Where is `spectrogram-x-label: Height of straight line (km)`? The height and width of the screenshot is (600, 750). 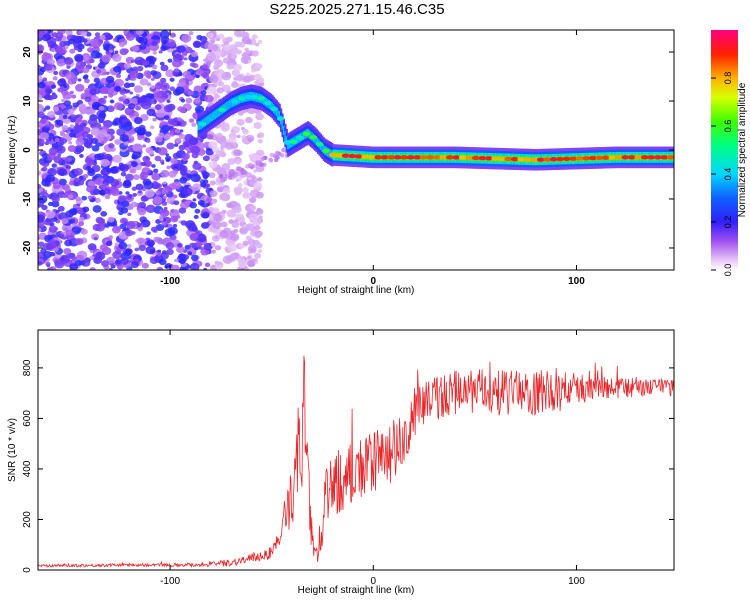
spectrogram-x-label: Height of straight line (km) is located at coordinates (356, 290).